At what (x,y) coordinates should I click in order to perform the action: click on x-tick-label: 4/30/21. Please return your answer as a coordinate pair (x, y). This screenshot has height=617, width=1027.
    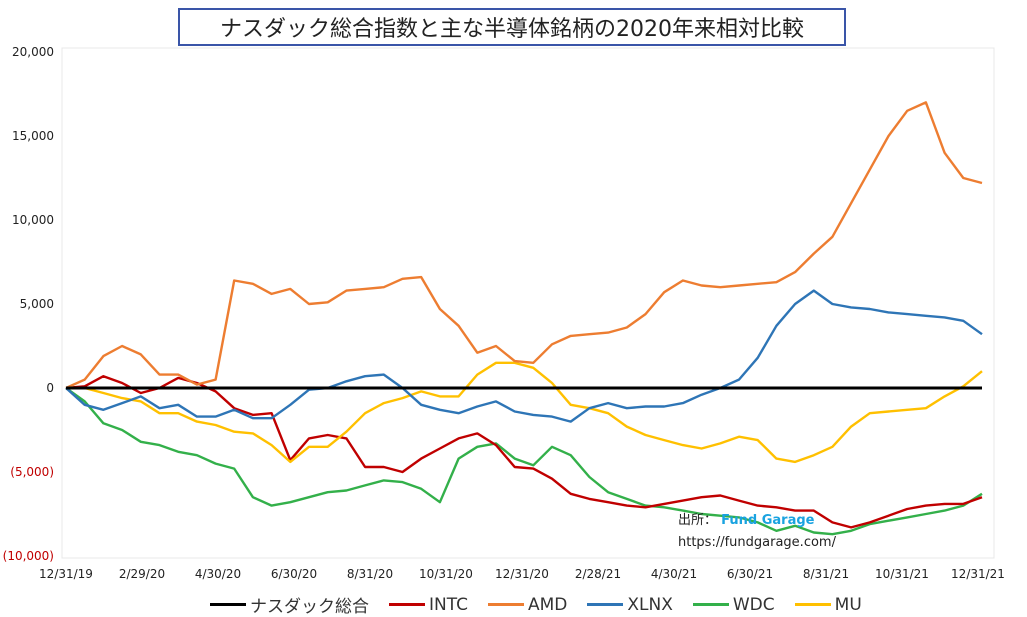
    Looking at the image, I should click on (674, 574).